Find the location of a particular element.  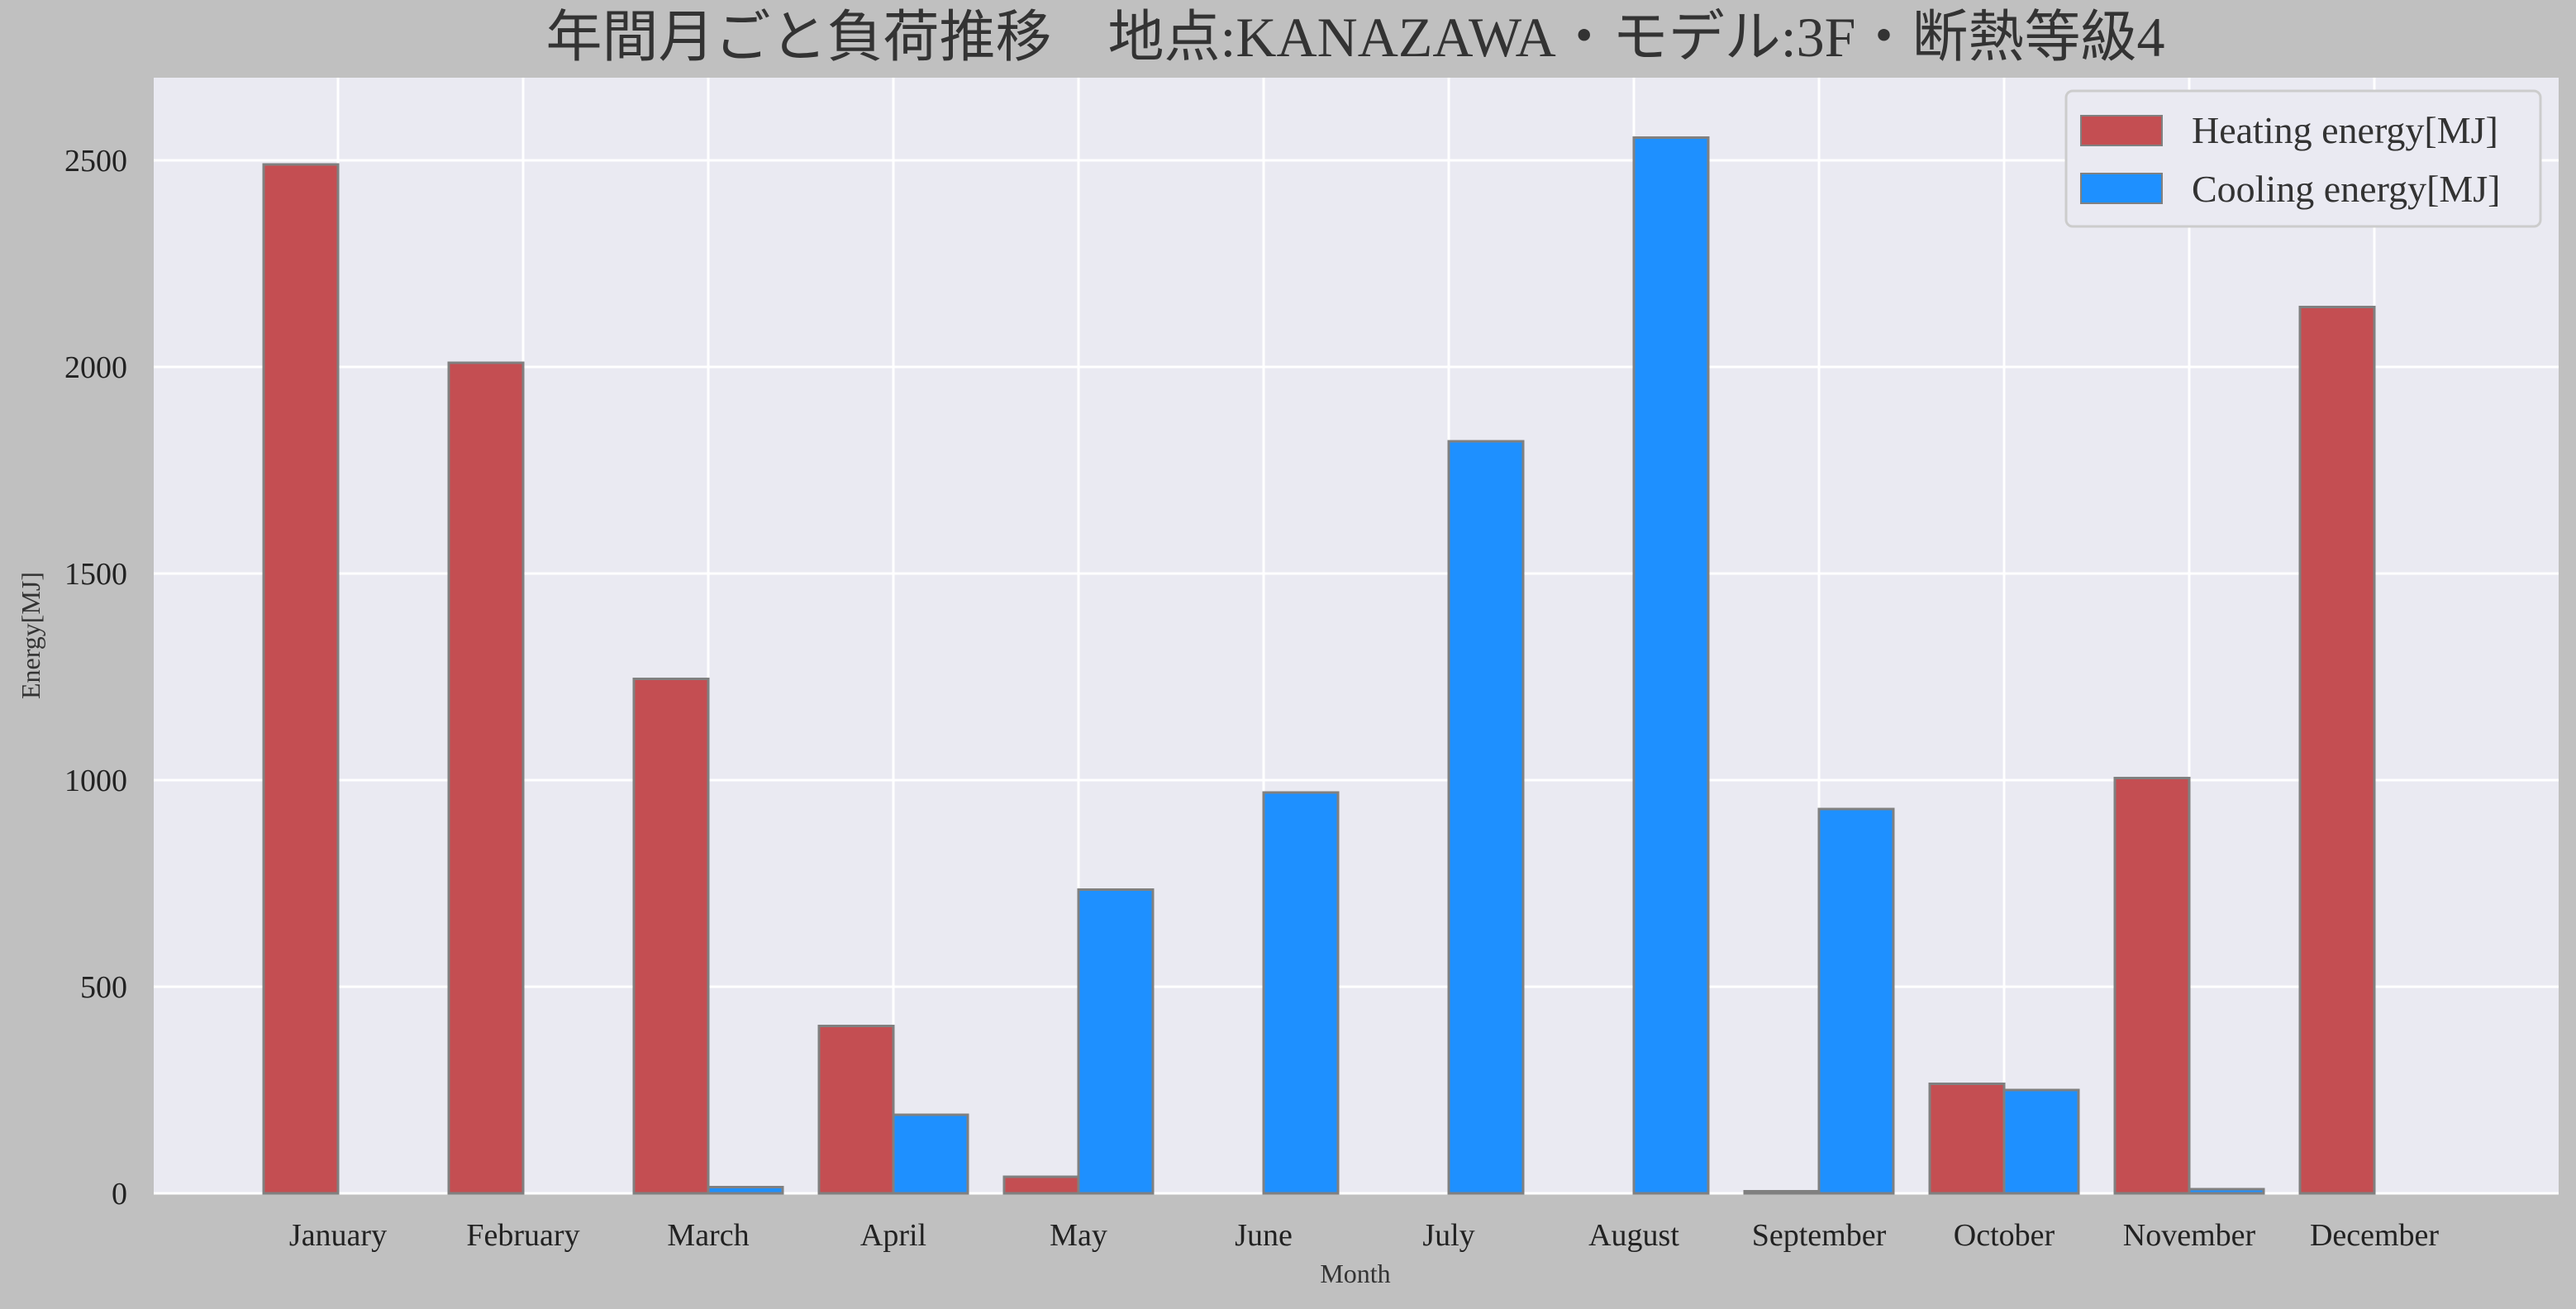

x-tick-label: May is located at coordinates (1078, 1235).